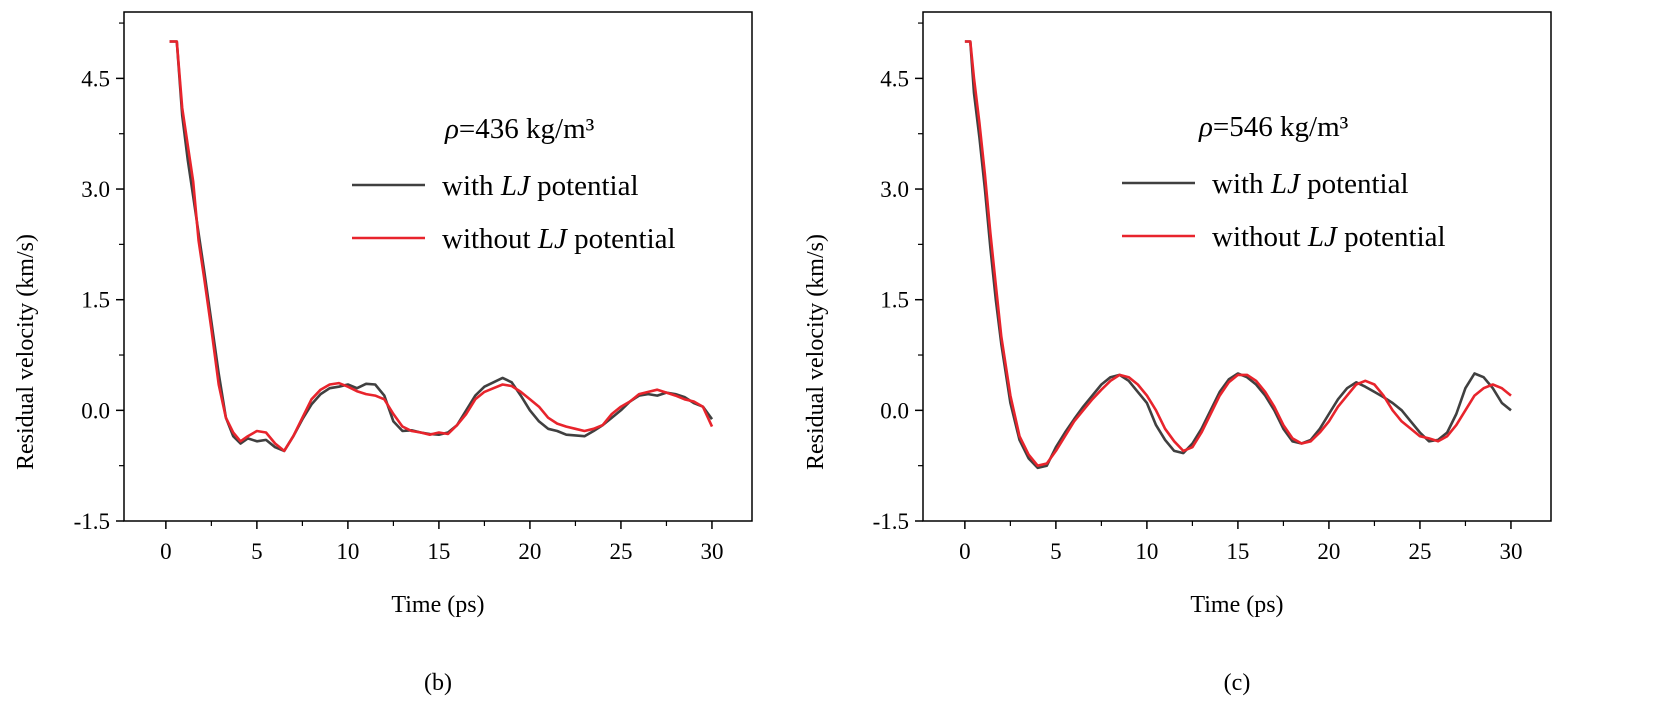  What do you see at coordinates (438, 683) in the screenshot?
I see `panel-label: (b)` at bounding box center [438, 683].